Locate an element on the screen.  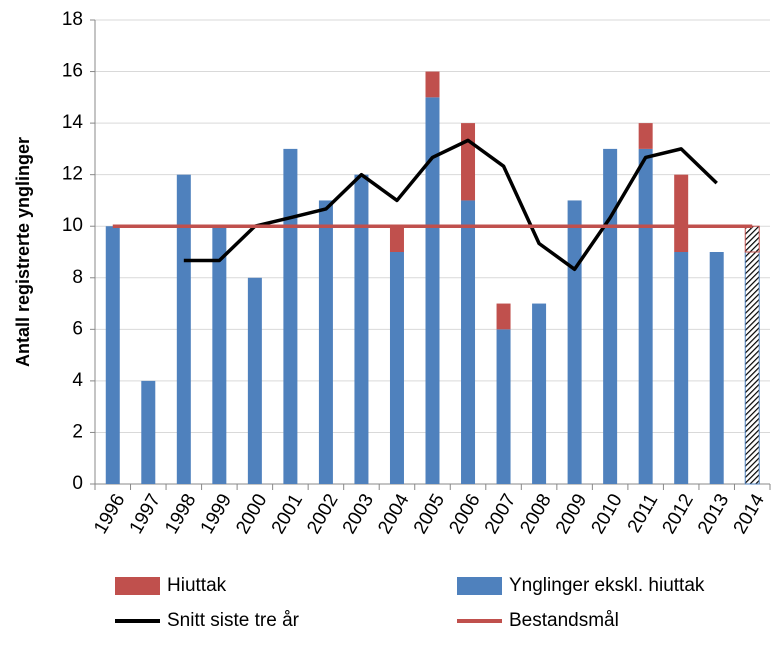
x-tick-label: 2008 is located at coordinates (535, 514).